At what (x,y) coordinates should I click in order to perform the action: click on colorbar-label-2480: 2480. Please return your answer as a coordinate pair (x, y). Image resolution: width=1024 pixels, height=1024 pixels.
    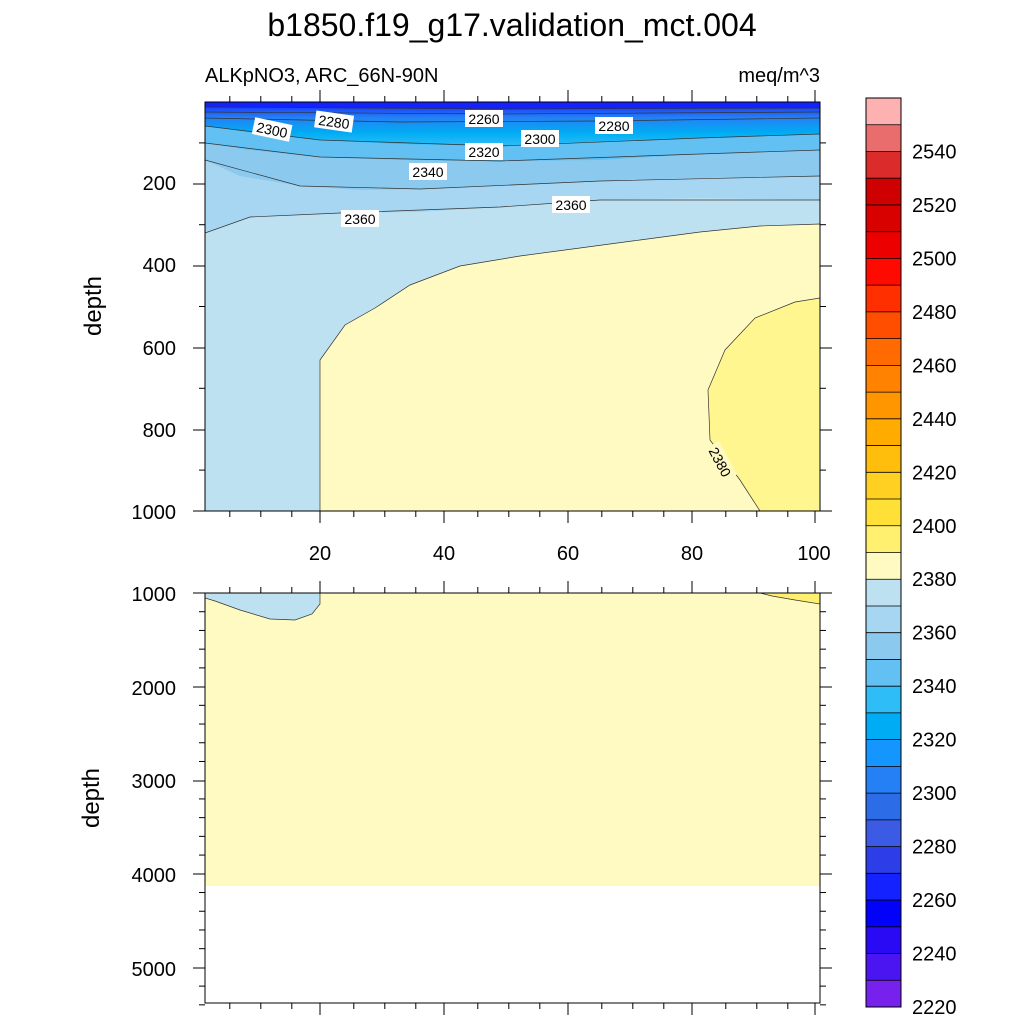
    Looking at the image, I should click on (934, 313).